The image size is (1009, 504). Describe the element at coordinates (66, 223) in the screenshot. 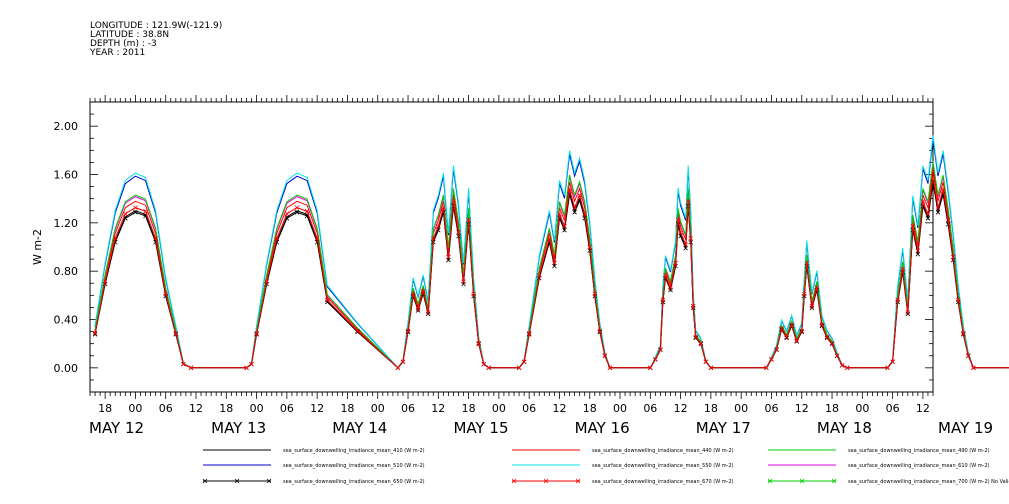

I see `y-tick-label: 1.20` at that location.